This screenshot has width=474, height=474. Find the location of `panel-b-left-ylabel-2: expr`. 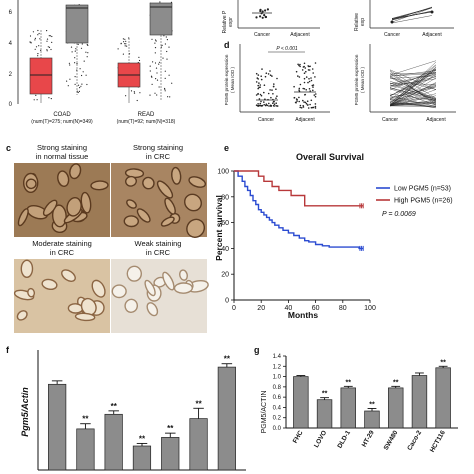

panel-b-left-ylabel-2: expr is located at coordinates (231, 22).